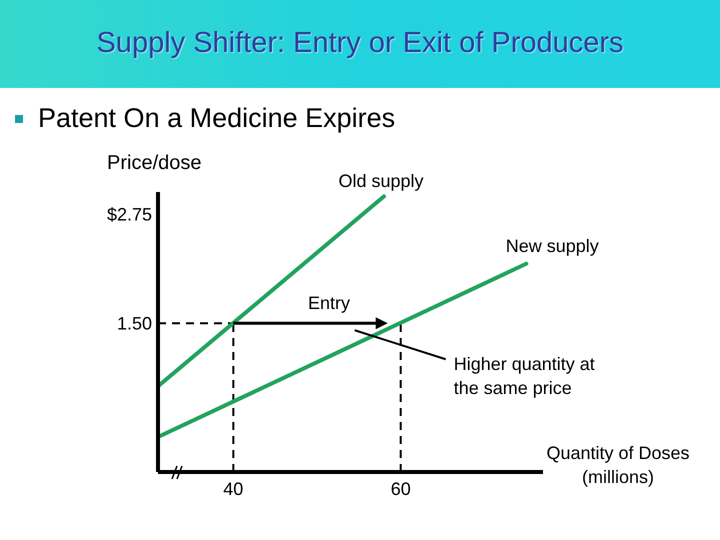 This screenshot has width=720, height=540. What do you see at coordinates (329, 303) in the screenshot?
I see `annotation: Entry` at bounding box center [329, 303].